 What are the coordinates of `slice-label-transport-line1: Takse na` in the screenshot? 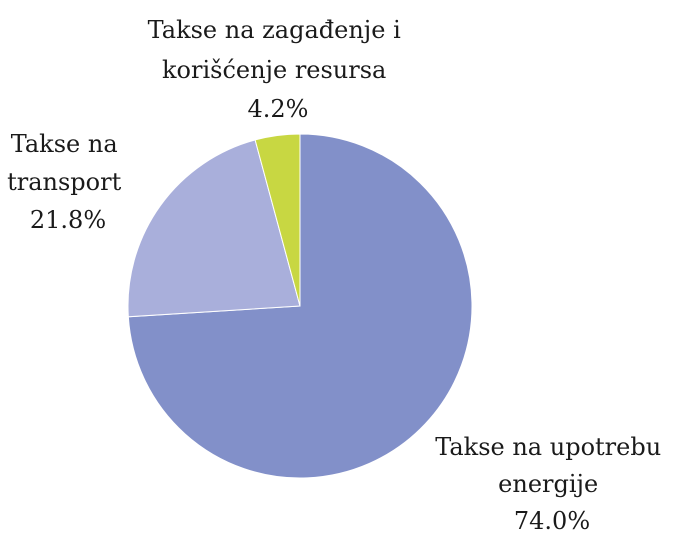 It's located at (64, 144).